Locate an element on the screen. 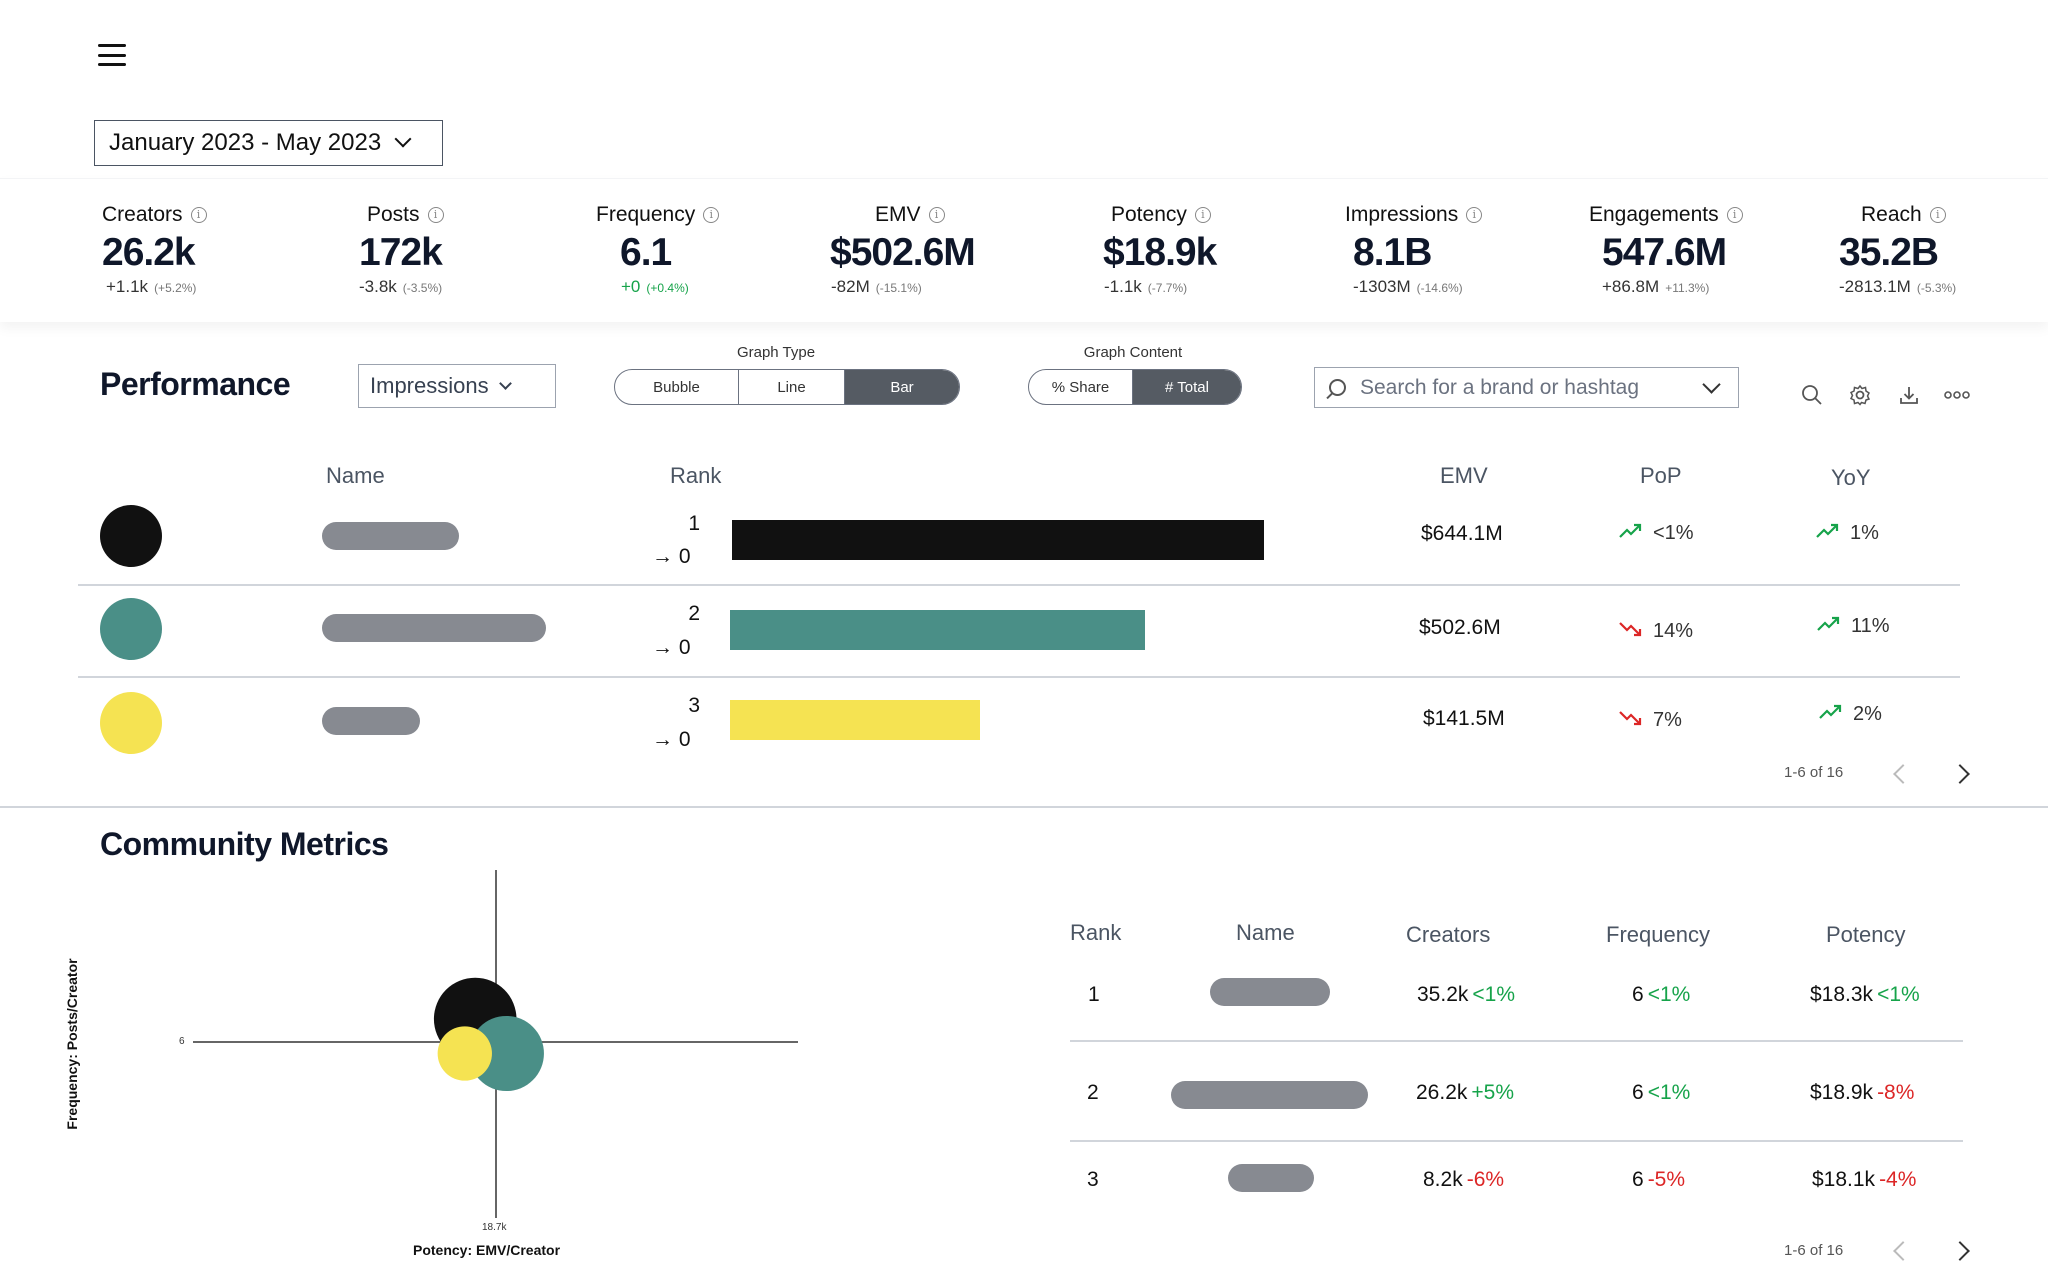 Image resolution: width=2048 pixels, height=1280 pixels. kpi-value: 8.1B is located at coordinates (1392, 252).